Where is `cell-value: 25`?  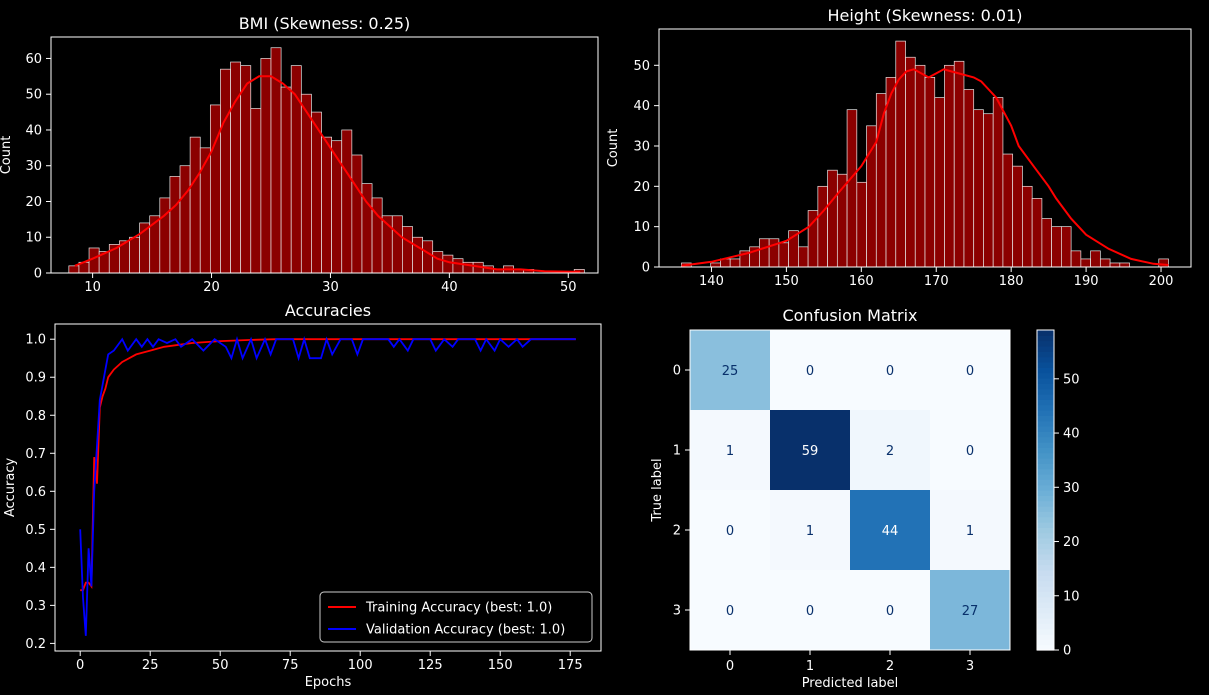
cell-value: 25 is located at coordinates (730, 371).